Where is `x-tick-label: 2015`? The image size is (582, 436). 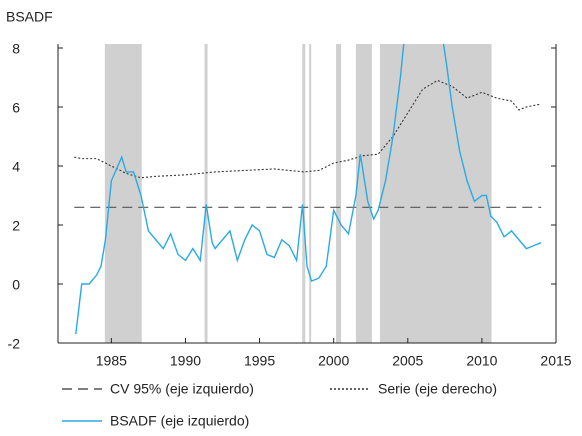 x-tick-label: 2015 is located at coordinates (555, 361).